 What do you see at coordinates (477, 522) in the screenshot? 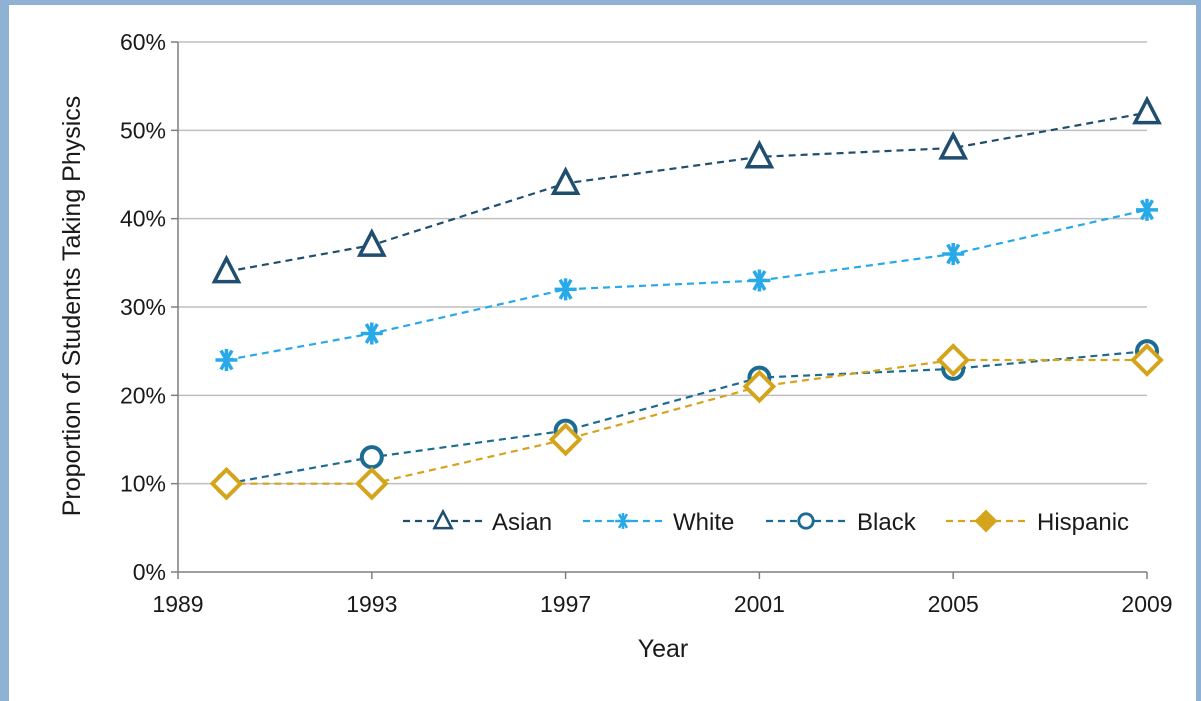
I see `legend-item-asian: Asian` at bounding box center [477, 522].